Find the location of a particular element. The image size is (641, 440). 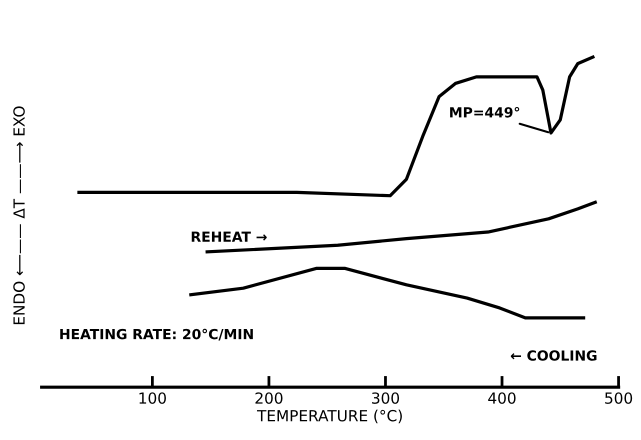

annotation: MP=449° is located at coordinates (485, 112).